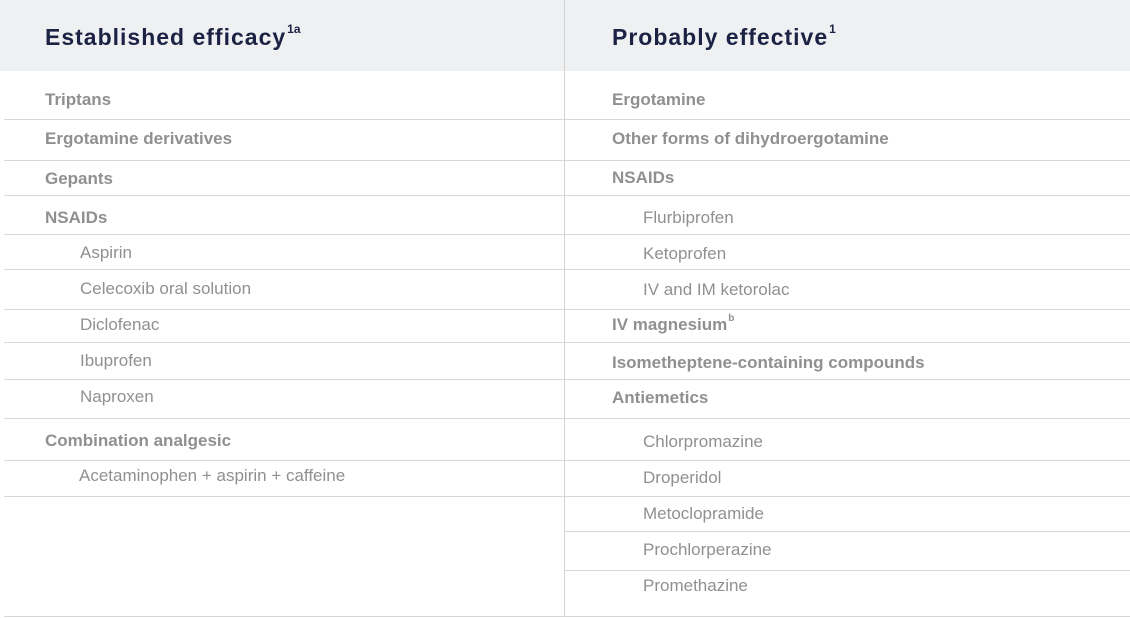  What do you see at coordinates (116, 360) in the screenshot?
I see `table-row: Ibuprofen` at bounding box center [116, 360].